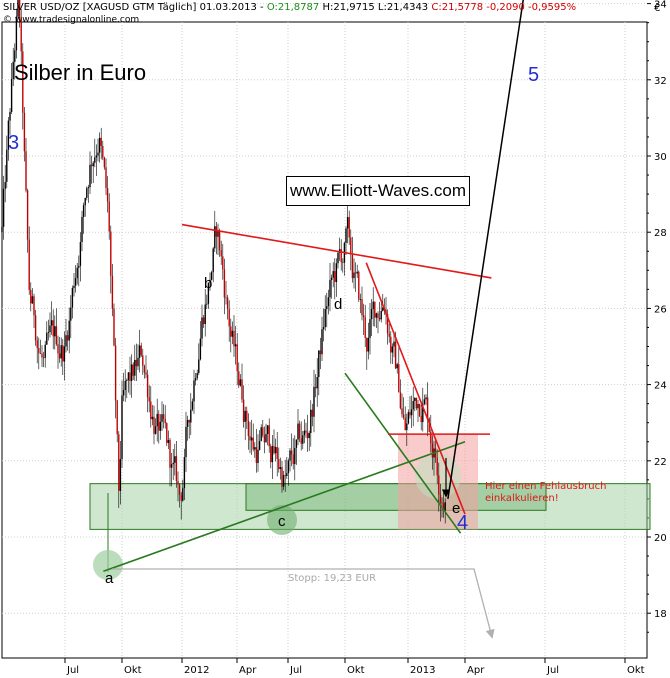 The height and width of the screenshot is (678, 670). Describe the element at coordinates (660, 538) in the screenshot. I see `y-tick-label: 20` at that location.